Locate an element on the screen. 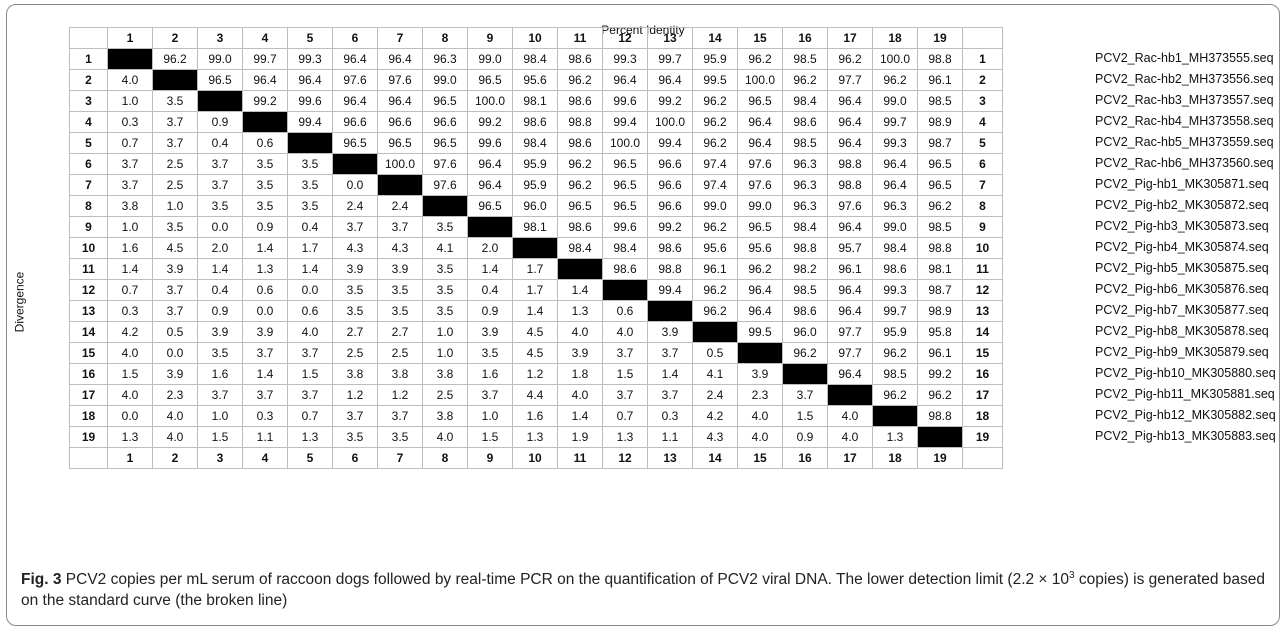 The image size is (1287, 632). row-index: 13 is located at coordinates (88, 311).